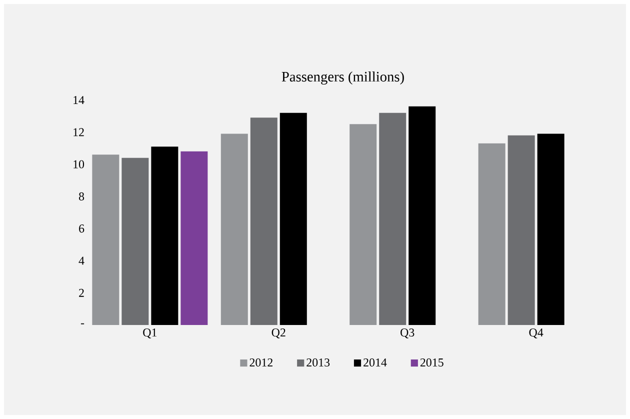 The height and width of the screenshot is (419, 630). What do you see at coordinates (432, 362) in the screenshot?
I see `legend-label: 2015` at bounding box center [432, 362].